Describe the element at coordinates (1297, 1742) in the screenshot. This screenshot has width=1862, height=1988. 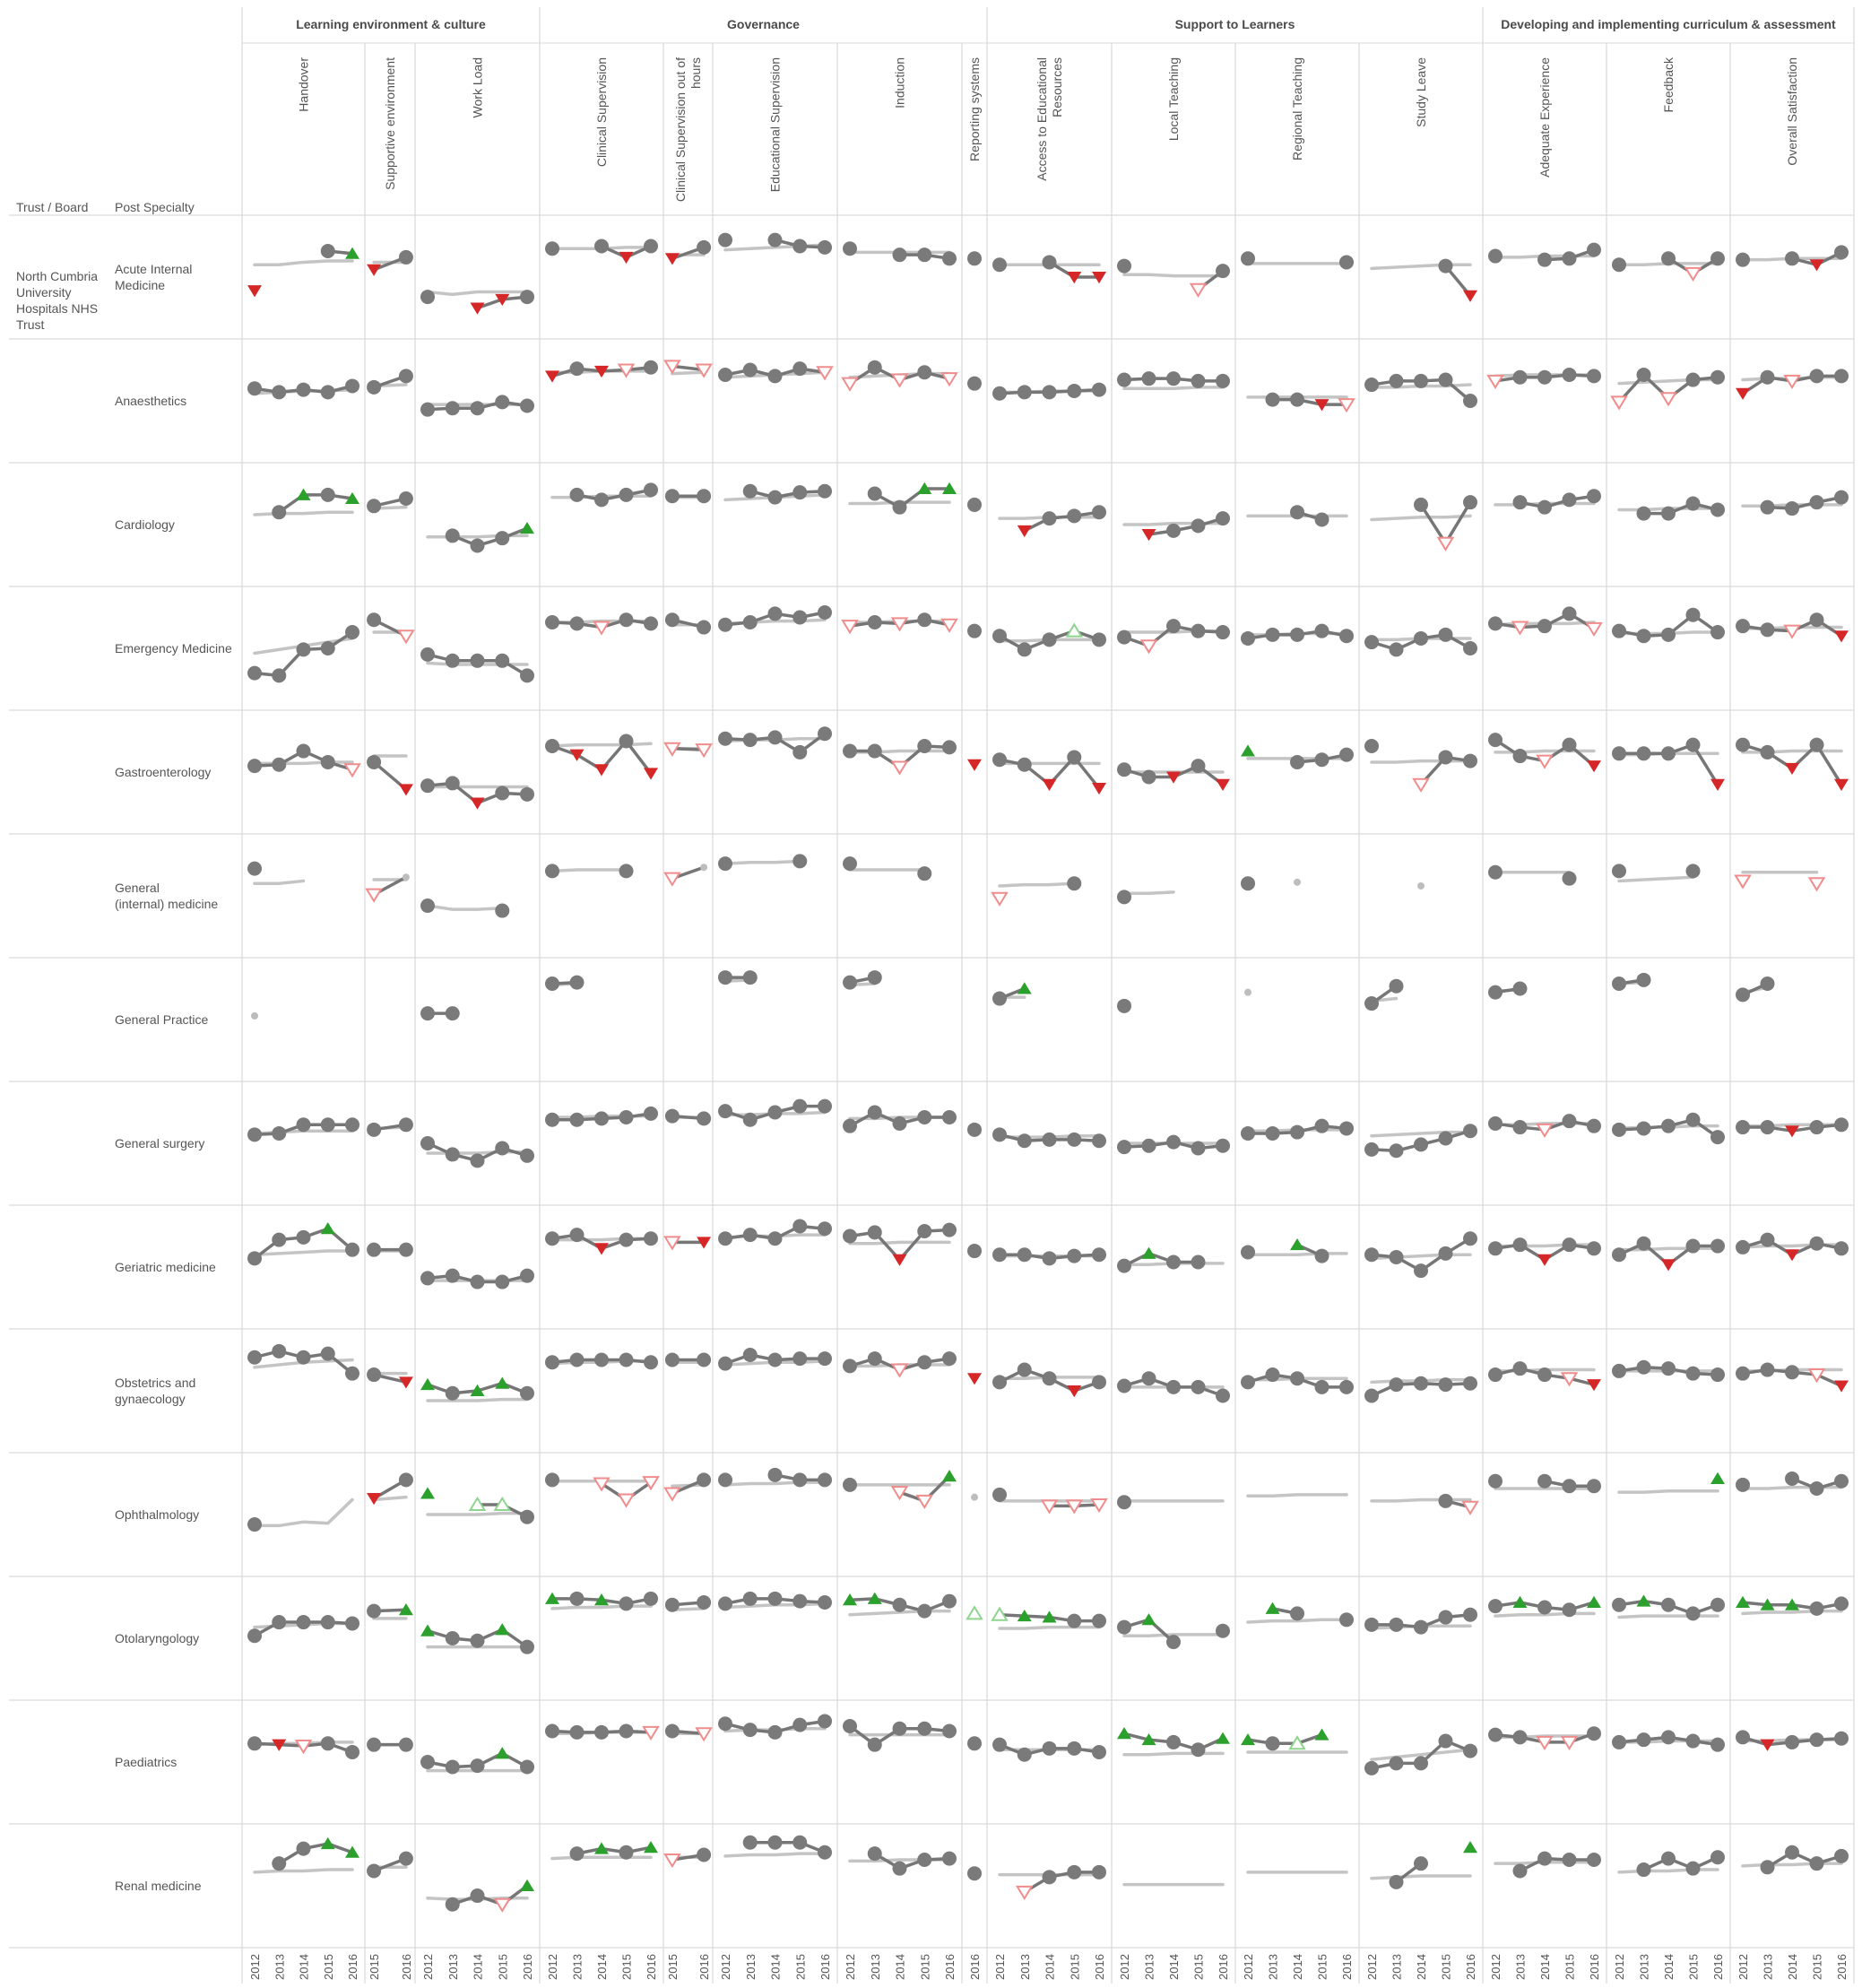
I see `outlier-above-light-marker` at that location.